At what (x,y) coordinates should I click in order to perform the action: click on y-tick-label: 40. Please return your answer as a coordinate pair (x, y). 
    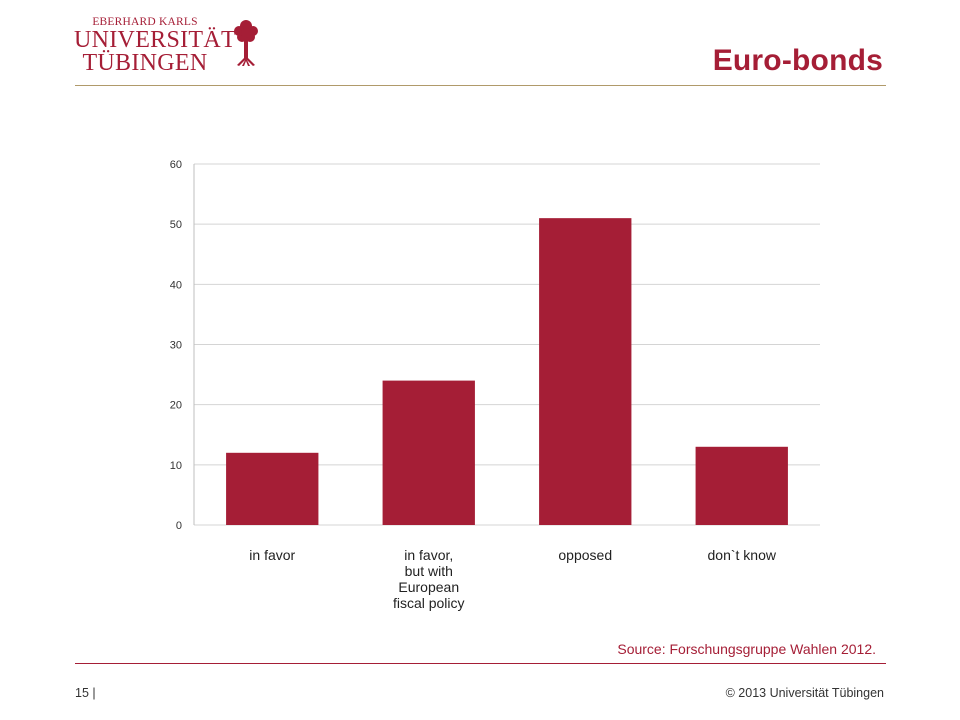
    Looking at the image, I should click on (176, 285).